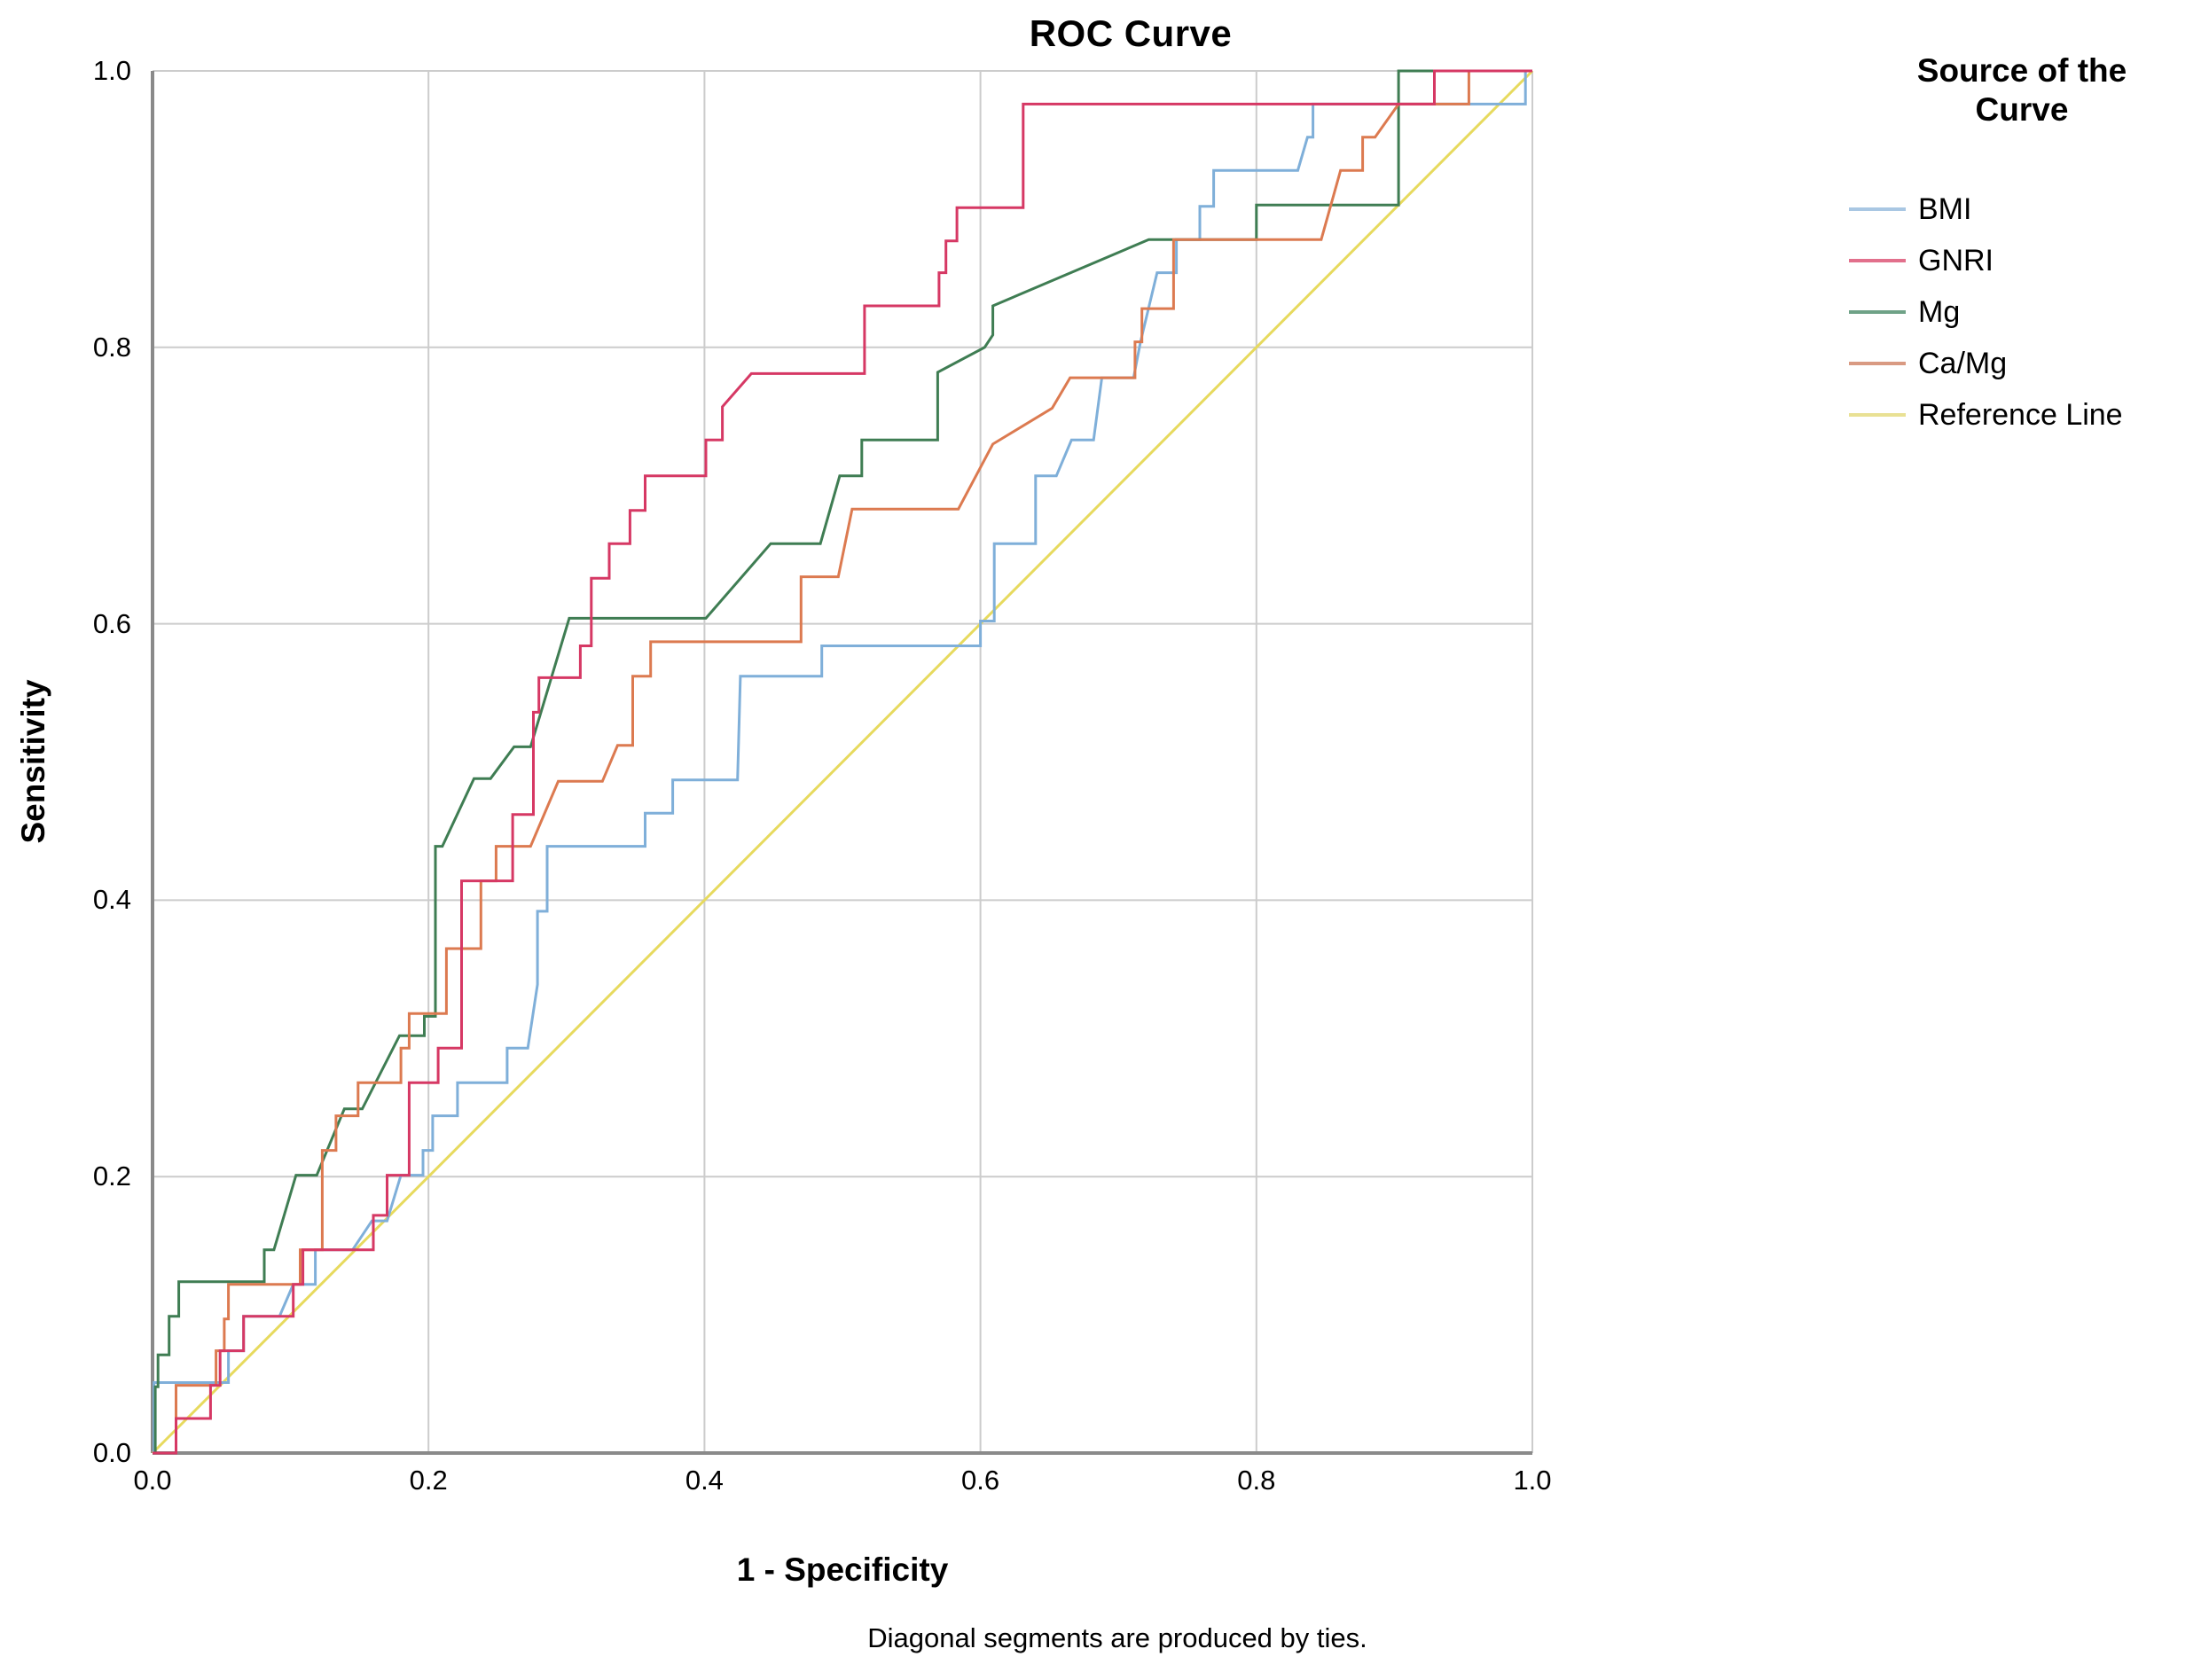  What do you see at coordinates (428, 1480) in the screenshot?
I see `x-tick-label: 0.2` at bounding box center [428, 1480].